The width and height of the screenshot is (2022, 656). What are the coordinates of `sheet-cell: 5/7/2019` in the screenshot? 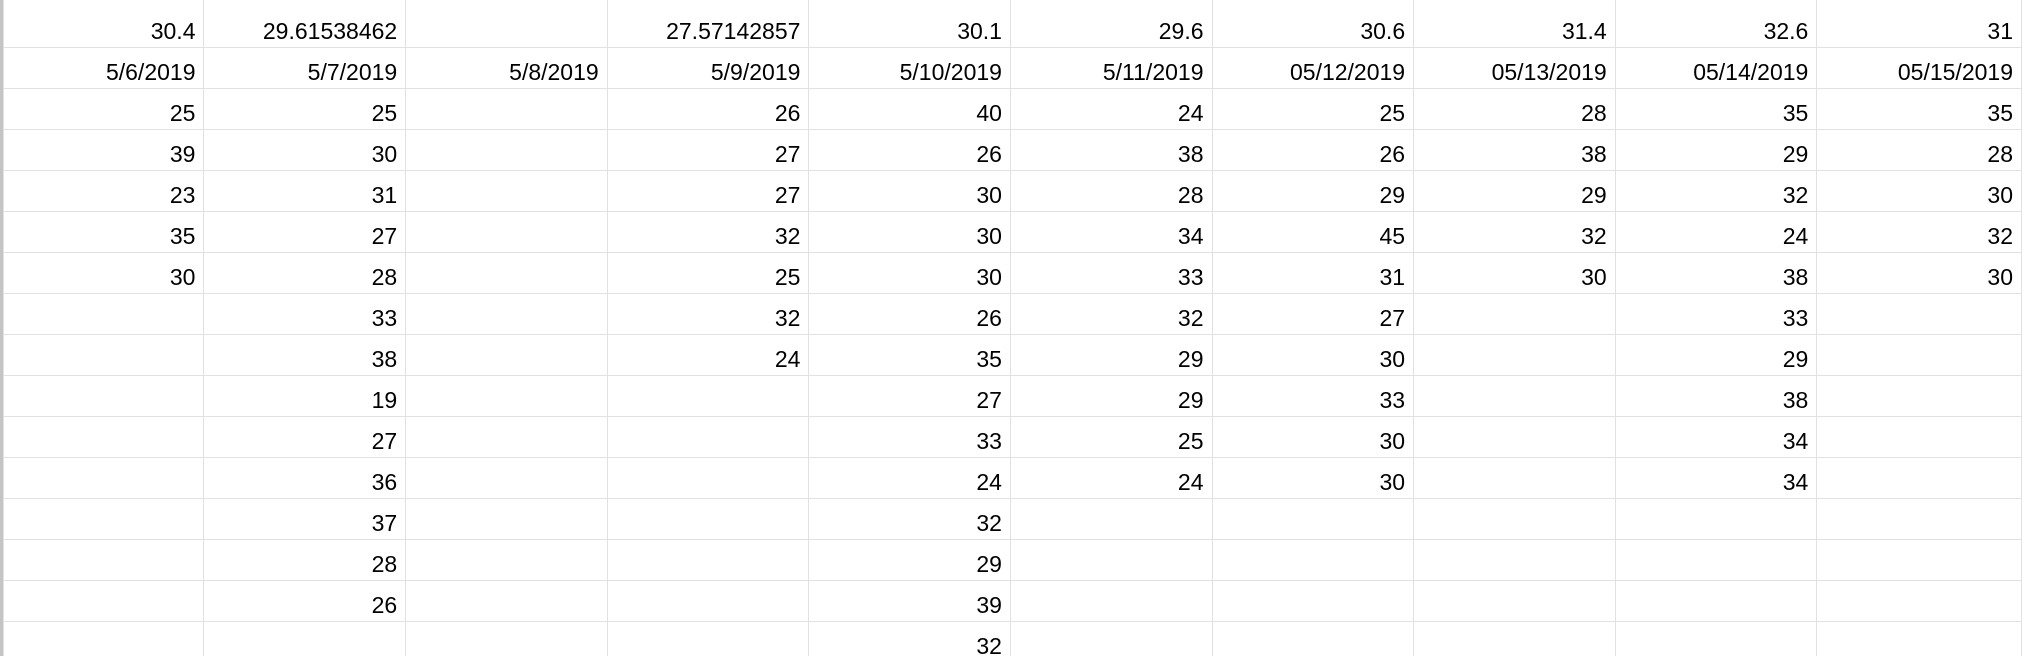 It's located at (305, 68).